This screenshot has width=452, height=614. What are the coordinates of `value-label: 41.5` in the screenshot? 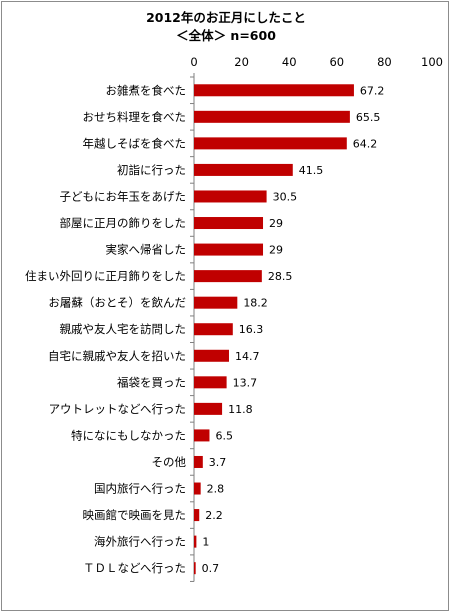 It's located at (311, 170).